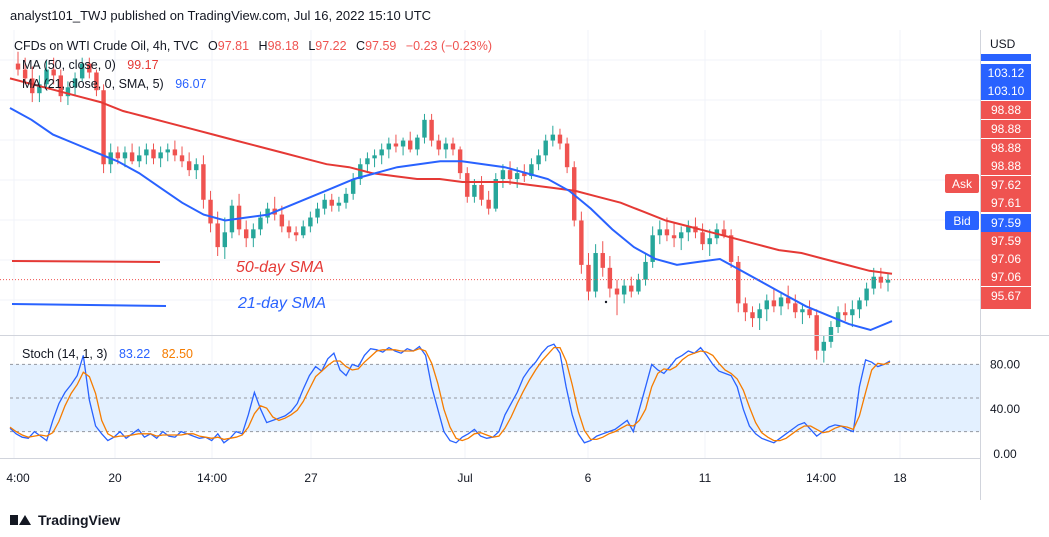 The height and width of the screenshot is (537, 1049). What do you see at coordinates (106, 46) in the screenshot?
I see `legend-symbol: CFDs on WTI Crude Oil, 4h, TVC` at bounding box center [106, 46].